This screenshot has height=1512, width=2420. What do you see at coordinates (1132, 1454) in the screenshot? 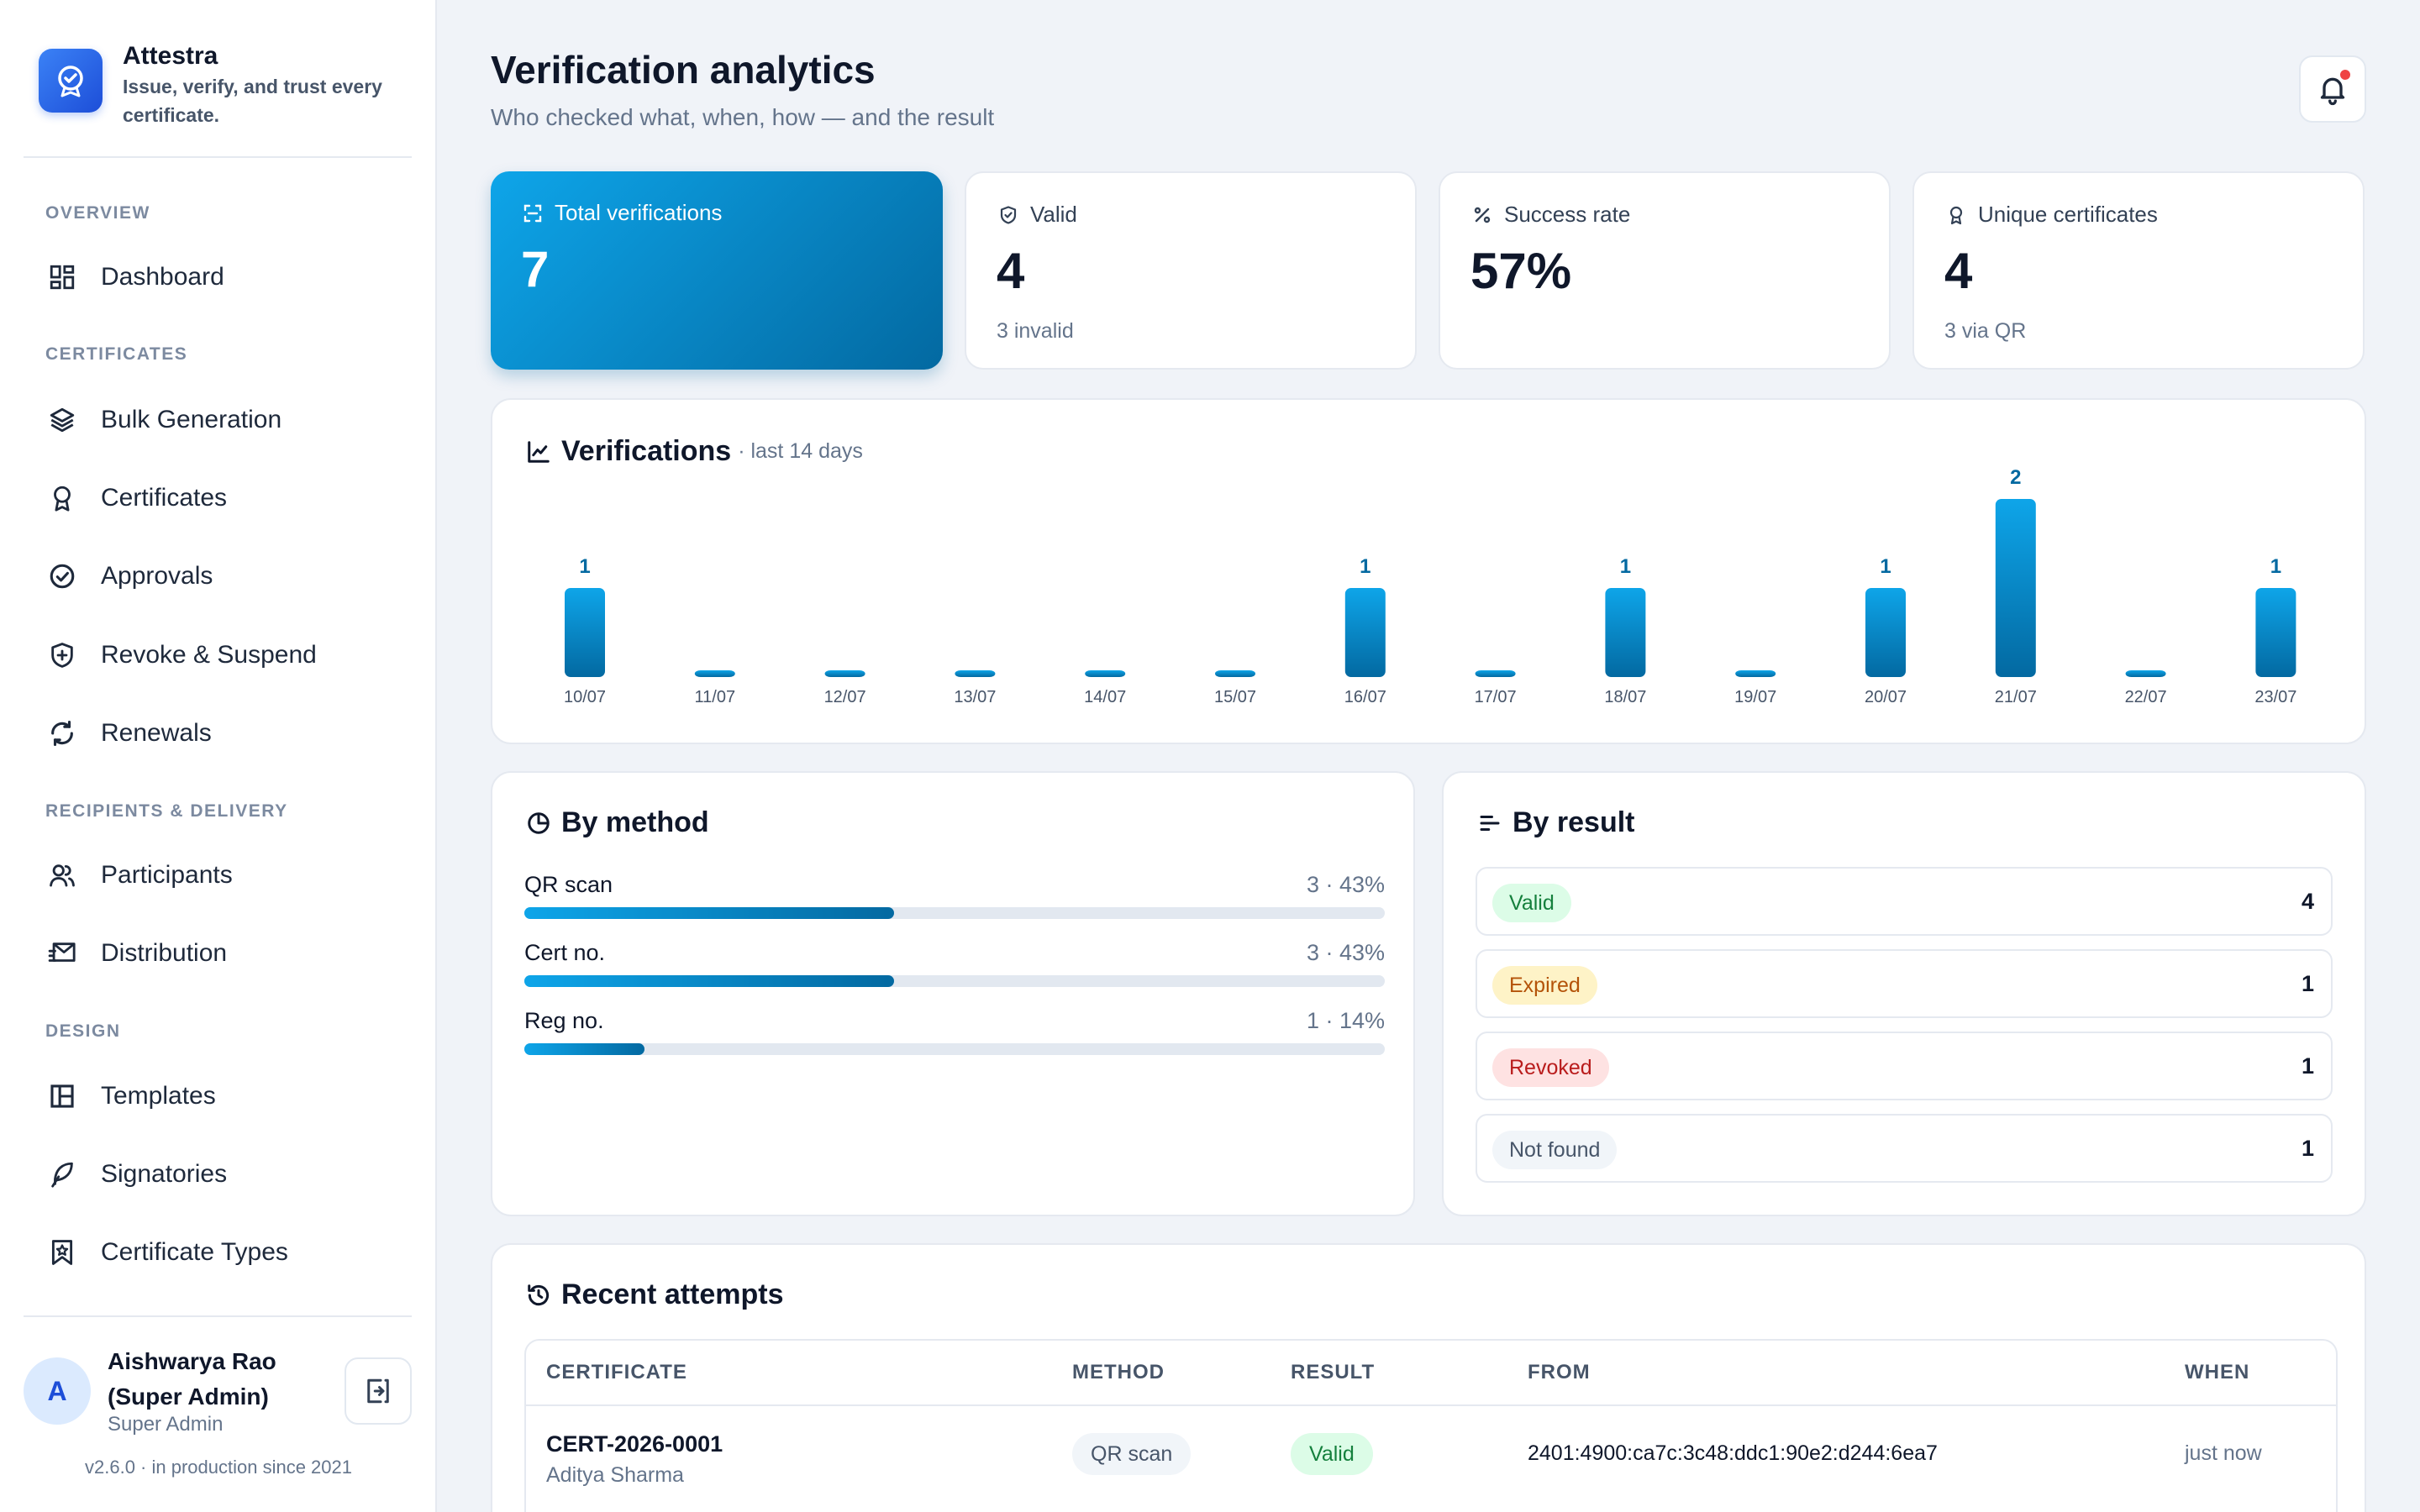
I see `cell-method-badge: QR scan` at bounding box center [1132, 1454].